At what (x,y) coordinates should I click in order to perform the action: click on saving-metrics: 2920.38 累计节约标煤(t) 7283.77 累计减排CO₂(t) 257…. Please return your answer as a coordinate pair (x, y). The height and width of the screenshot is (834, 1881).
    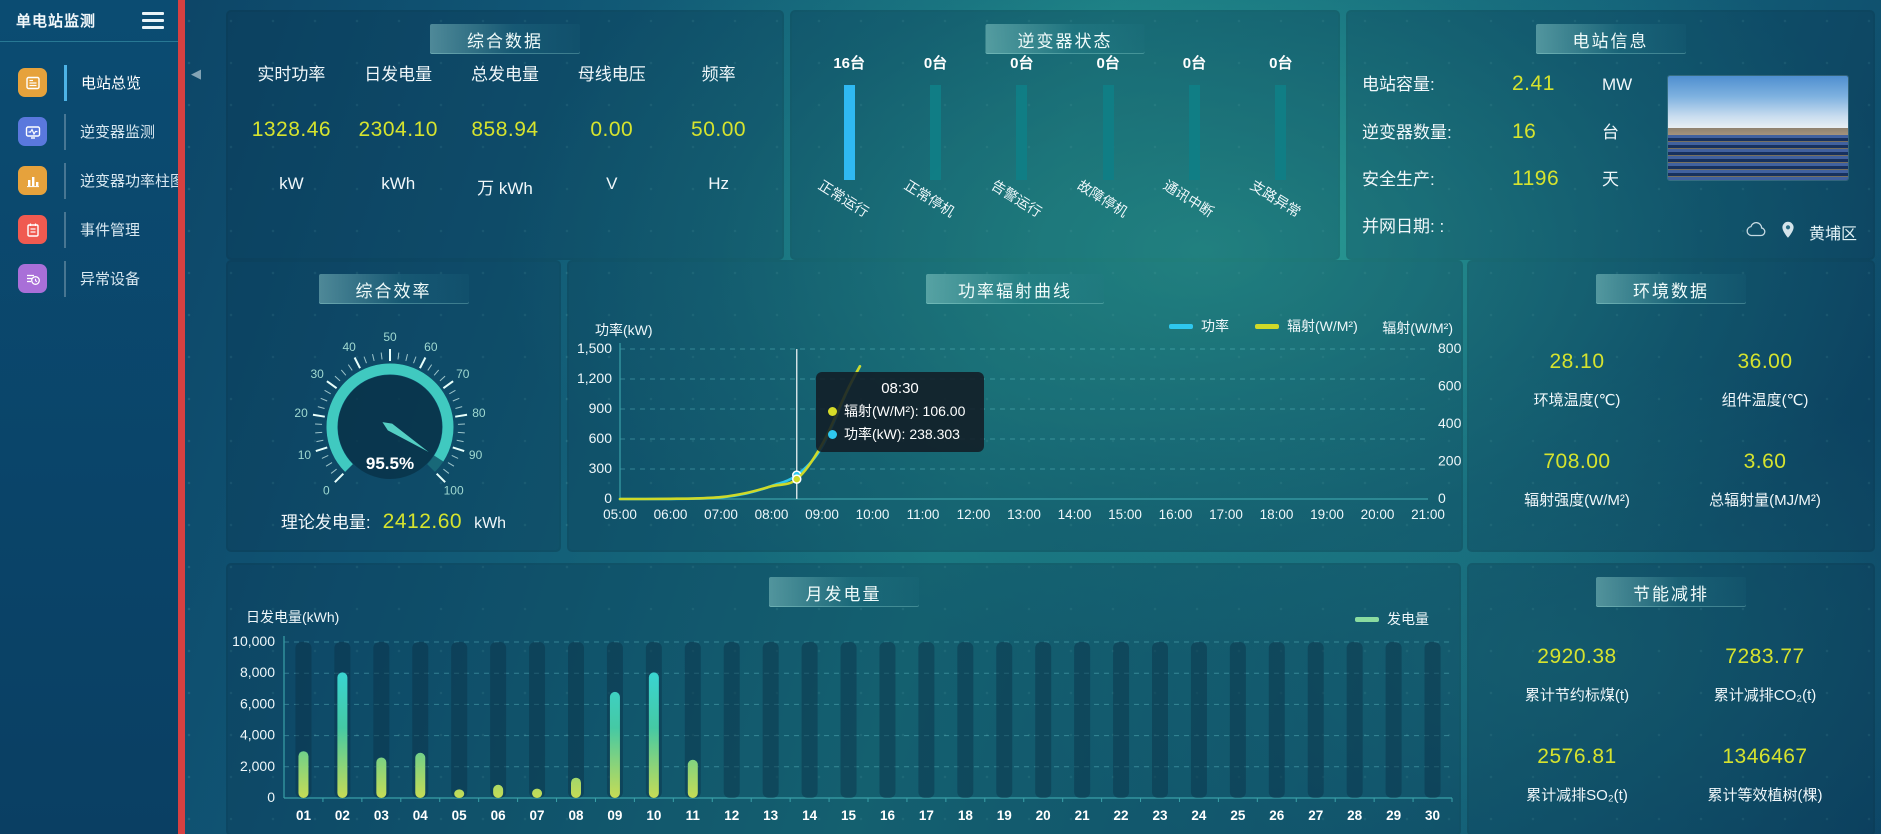
    Looking at the image, I should click on (1671, 725).